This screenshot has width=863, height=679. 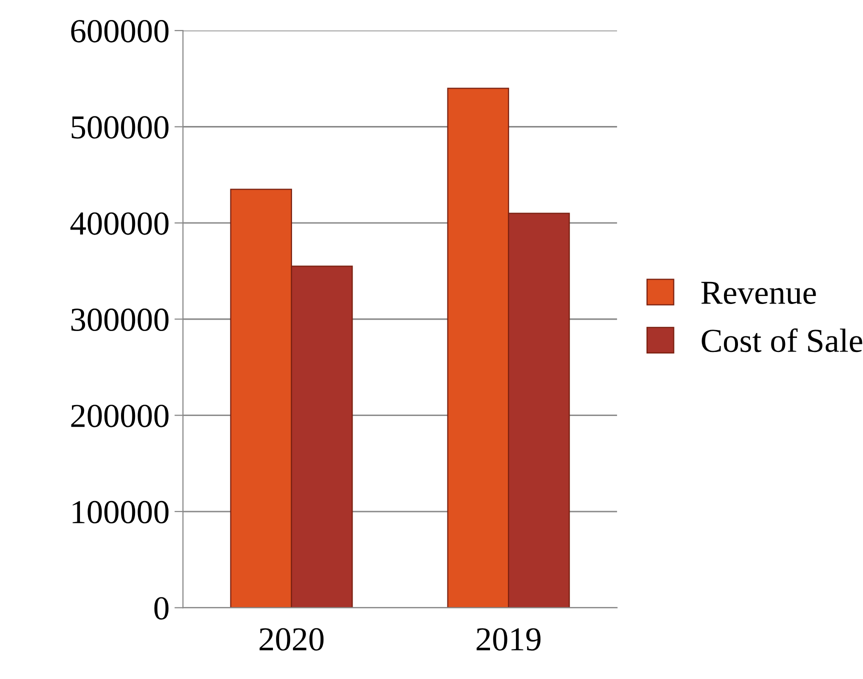 I want to click on y-tick-label: 0, so click(x=161, y=608).